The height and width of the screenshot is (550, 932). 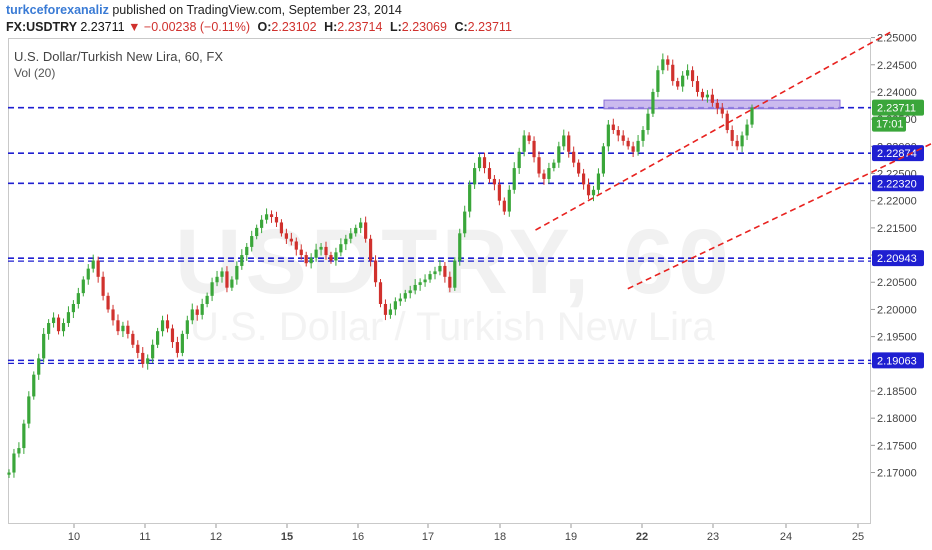 I want to click on author-link: turkceforexanaliz, so click(x=57, y=10).